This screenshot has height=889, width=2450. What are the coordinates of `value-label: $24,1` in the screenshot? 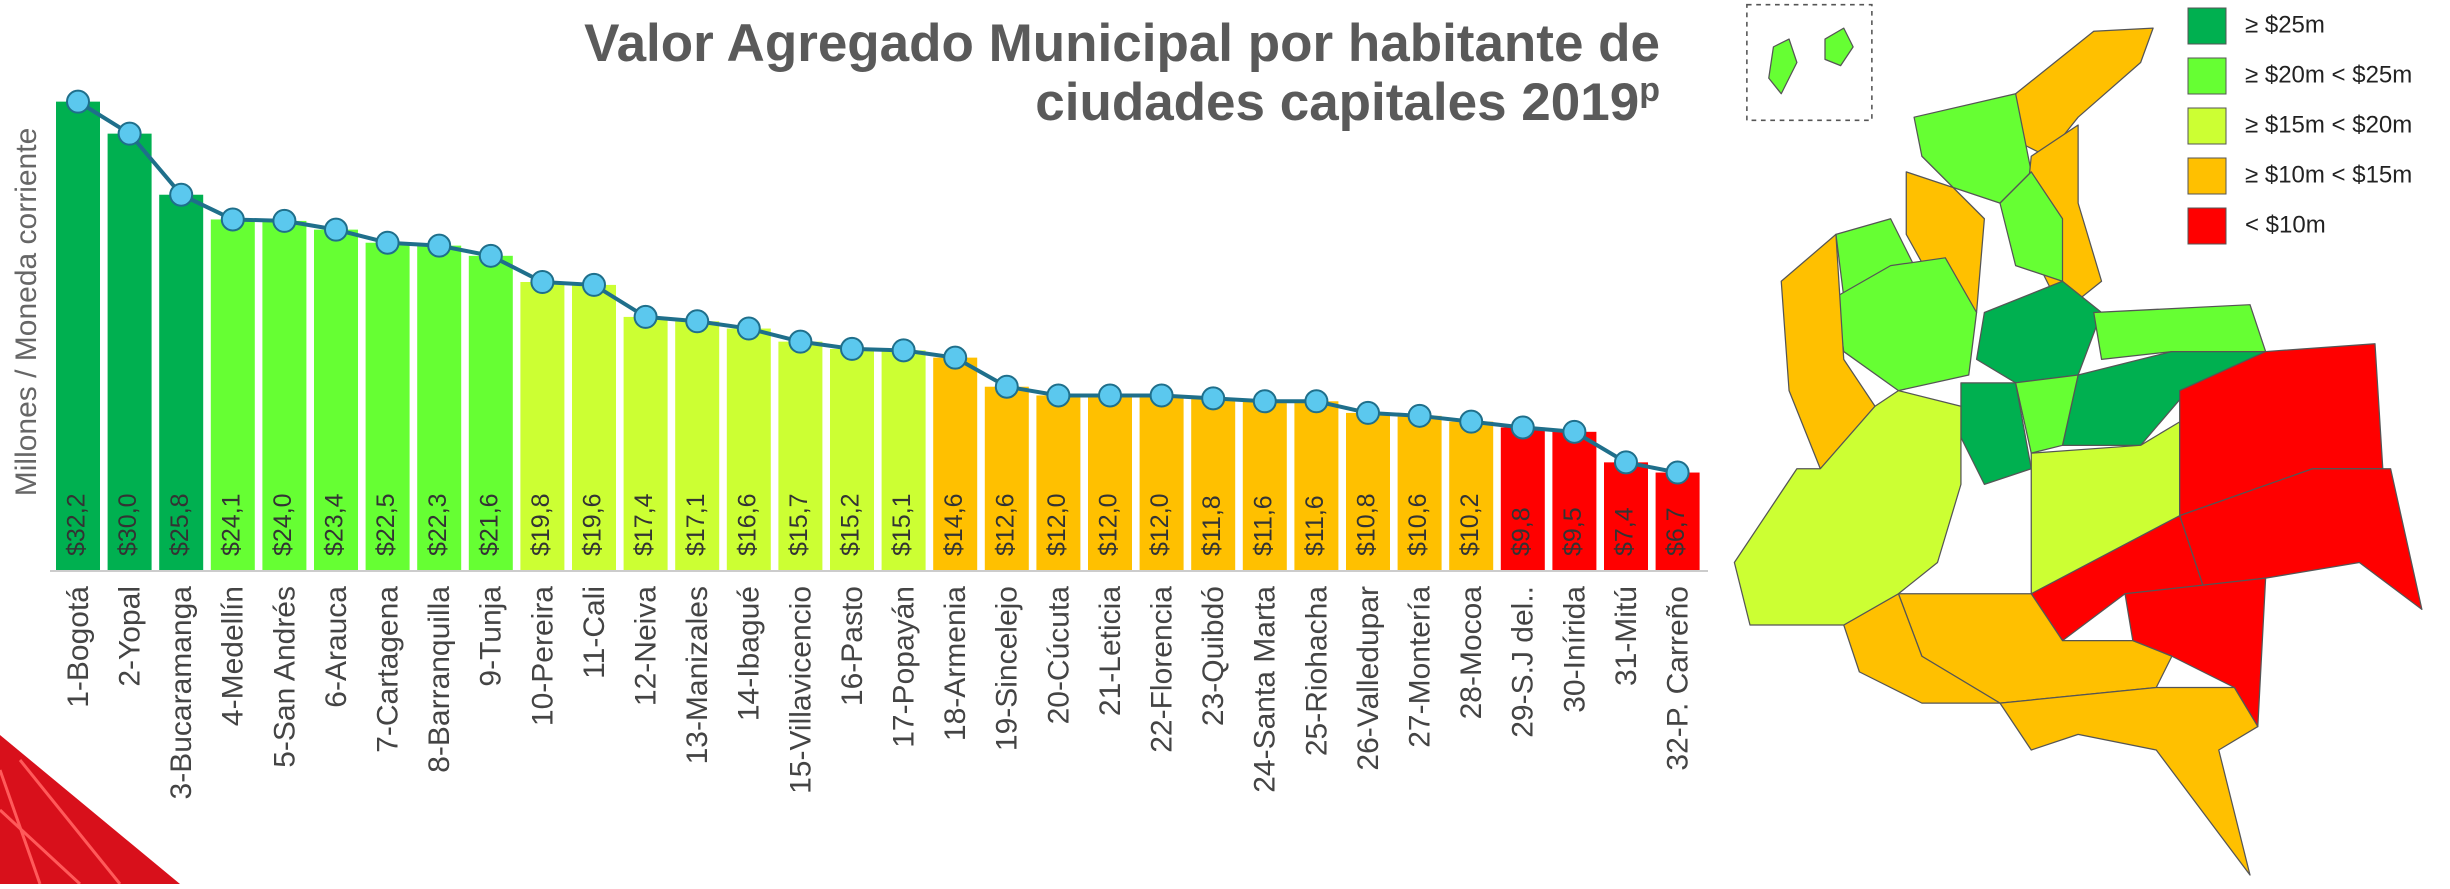 It's located at (231, 524).